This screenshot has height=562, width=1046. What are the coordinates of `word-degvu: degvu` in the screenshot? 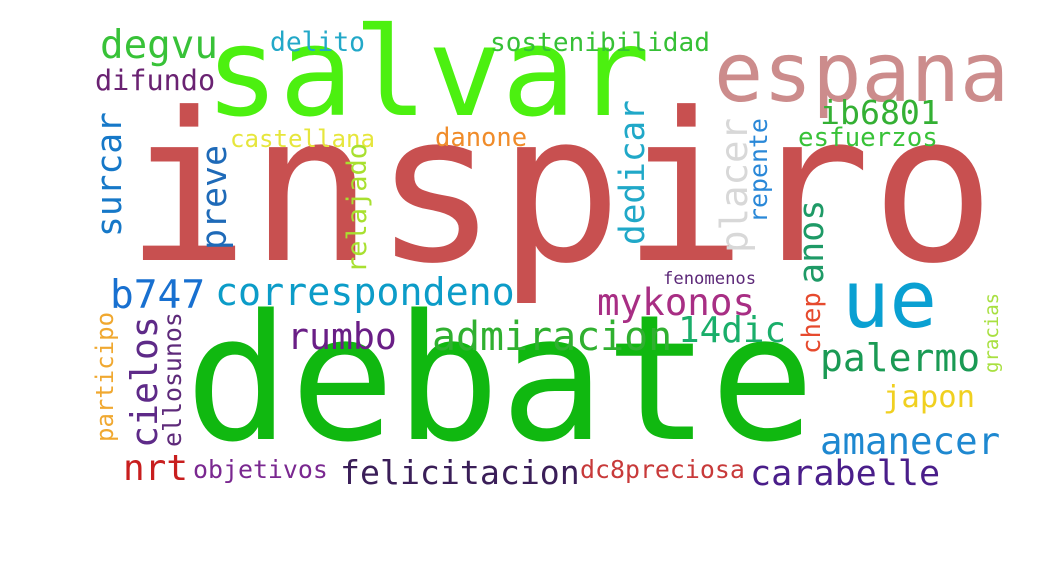 It's located at (159, 46).